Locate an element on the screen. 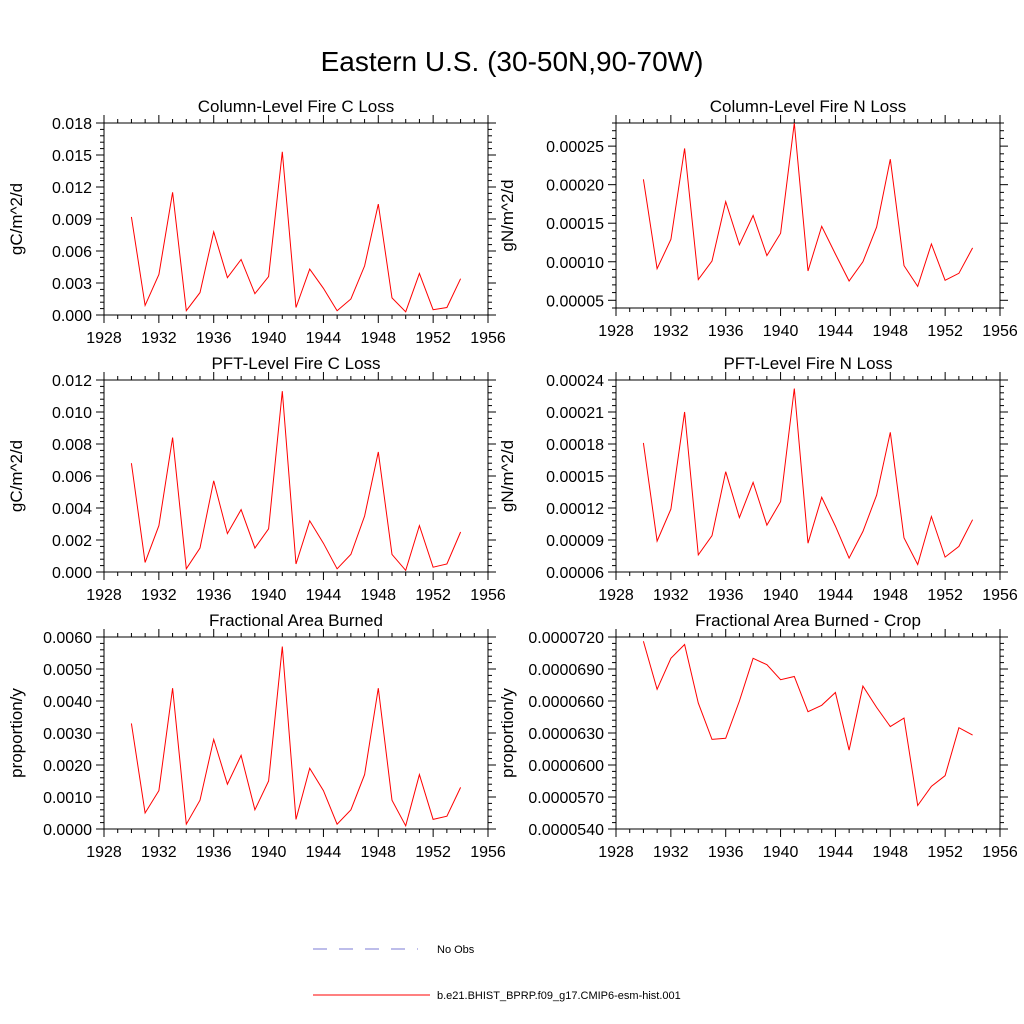 The image size is (1024, 1024). figure-title: Eastern U.S. (30-50N,90-70W) is located at coordinates (512, 61).